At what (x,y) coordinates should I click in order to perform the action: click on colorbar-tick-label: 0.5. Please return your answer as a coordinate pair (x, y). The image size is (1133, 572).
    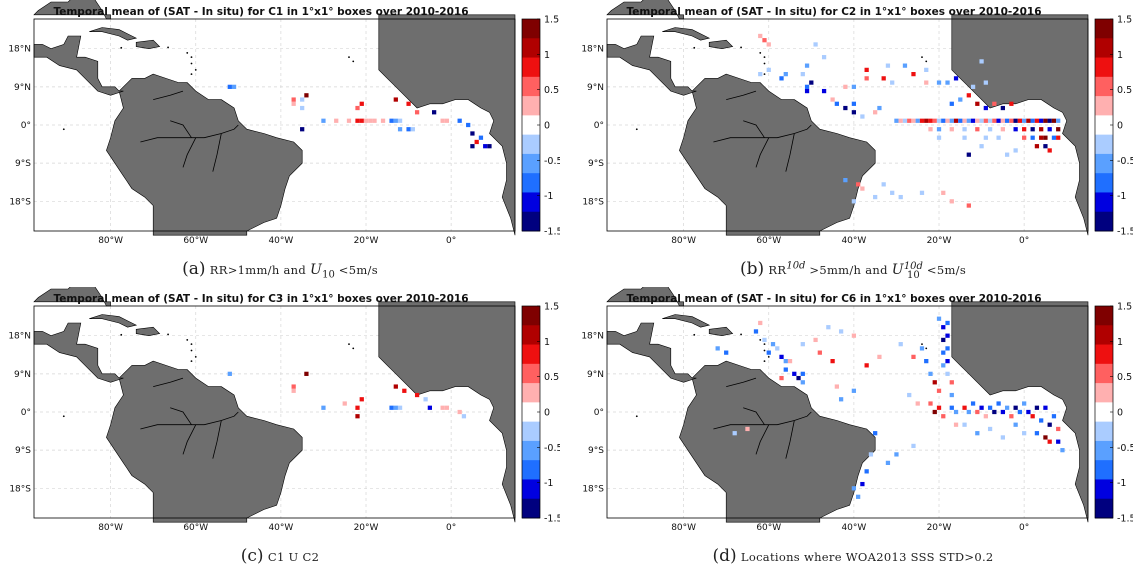
    Looking at the image, I should click on (1124, 90).